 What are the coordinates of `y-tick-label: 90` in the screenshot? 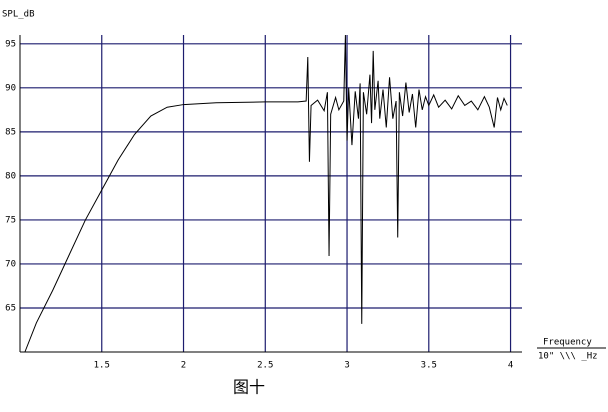 It's located at (10, 88).